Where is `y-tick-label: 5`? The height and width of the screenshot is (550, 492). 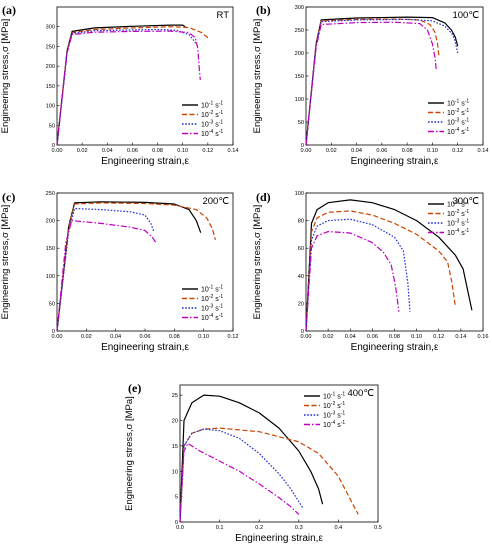
y-tick-label: 5 is located at coordinates (176, 498).